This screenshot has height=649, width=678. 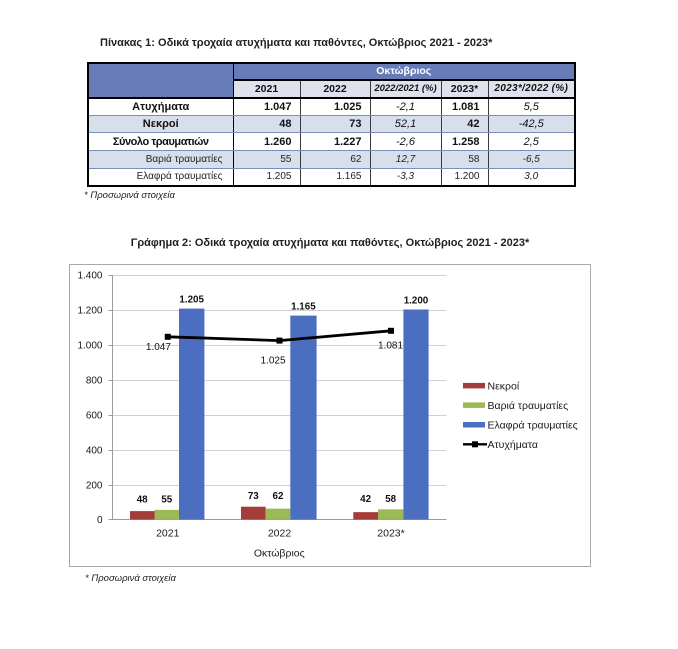 What do you see at coordinates (390, 534) in the screenshot?
I see `svg-text: 2023*` at bounding box center [390, 534].